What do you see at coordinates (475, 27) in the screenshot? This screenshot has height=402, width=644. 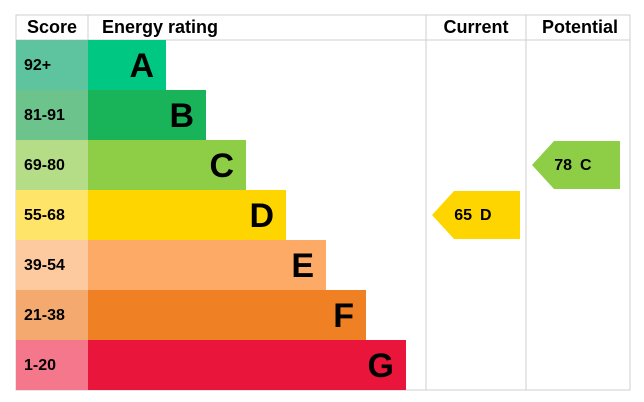 I see `header-current: Current` at bounding box center [475, 27].